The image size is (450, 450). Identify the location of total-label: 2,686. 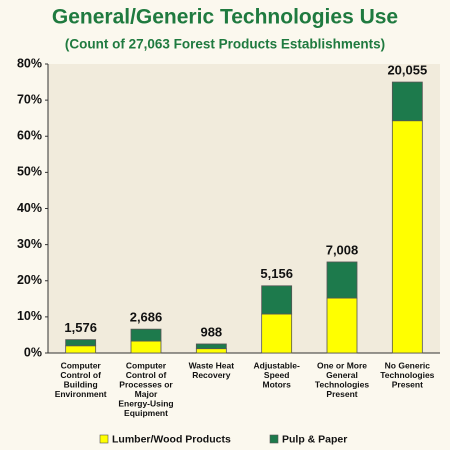
(146, 317).